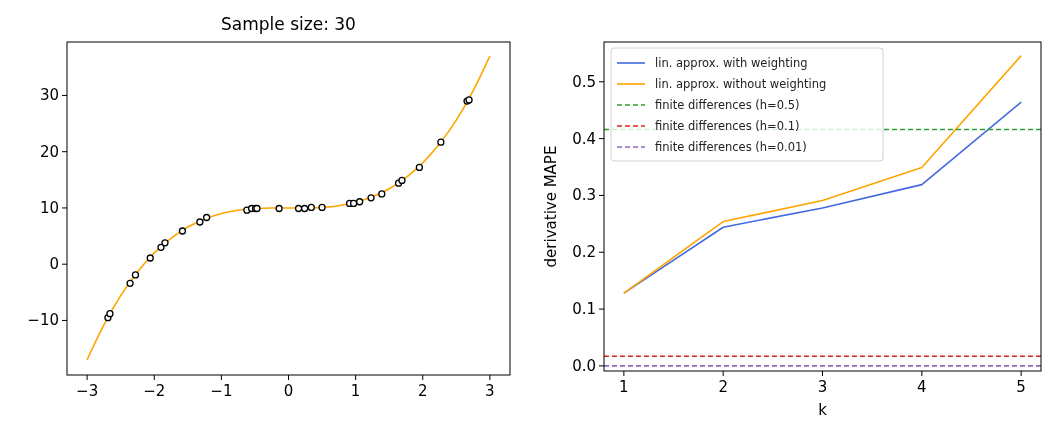 This screenshot has height=428, width=1056. I want to click on y-tick-label: 20, so click(49, 151).